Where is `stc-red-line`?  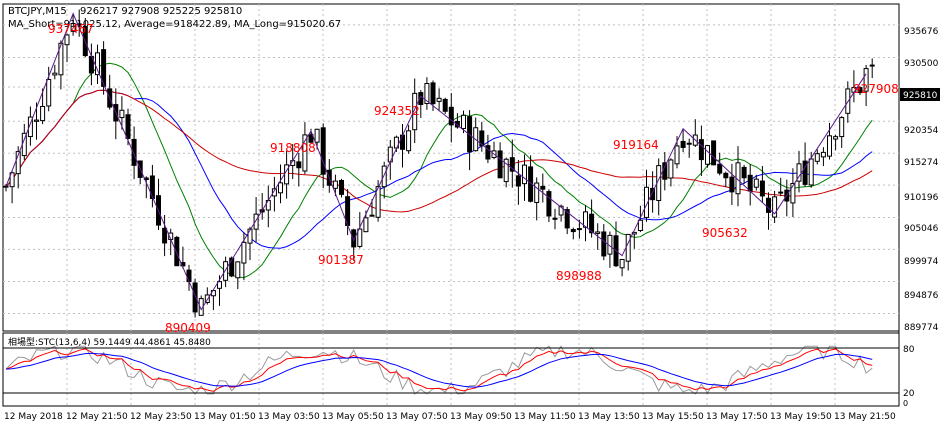 stc-red-line is located at coordinates (439, 370).